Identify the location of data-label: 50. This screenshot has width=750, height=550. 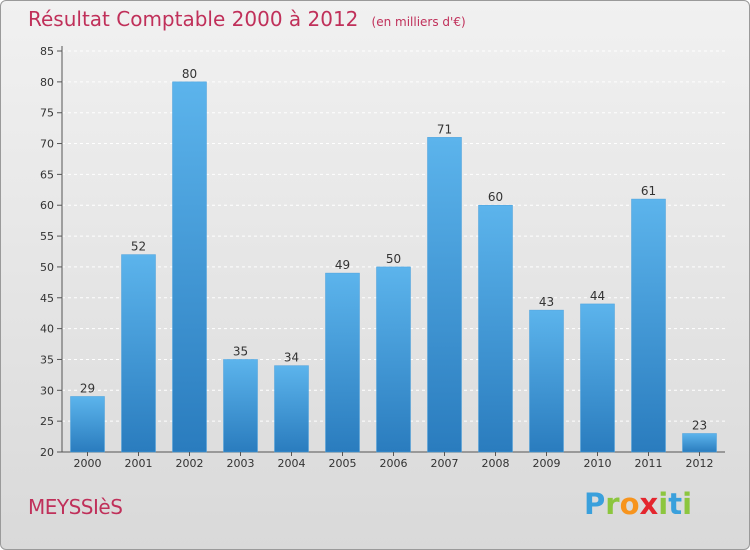
(393, 259).